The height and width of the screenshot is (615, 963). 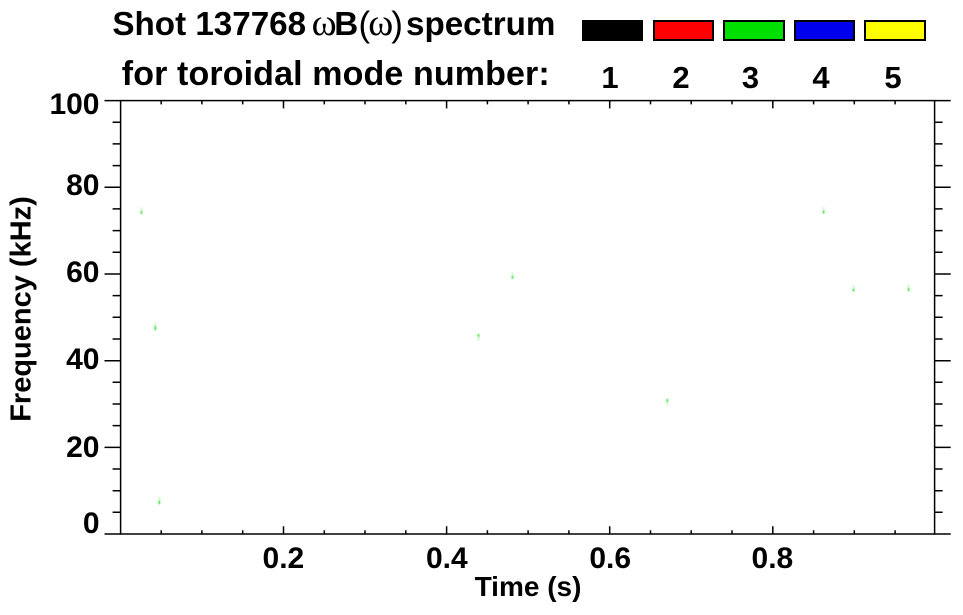 What do you see at coordinates (480, 24) in the screenshot?
I see `svg-text: spectrum` at bounding box center [480, 24].